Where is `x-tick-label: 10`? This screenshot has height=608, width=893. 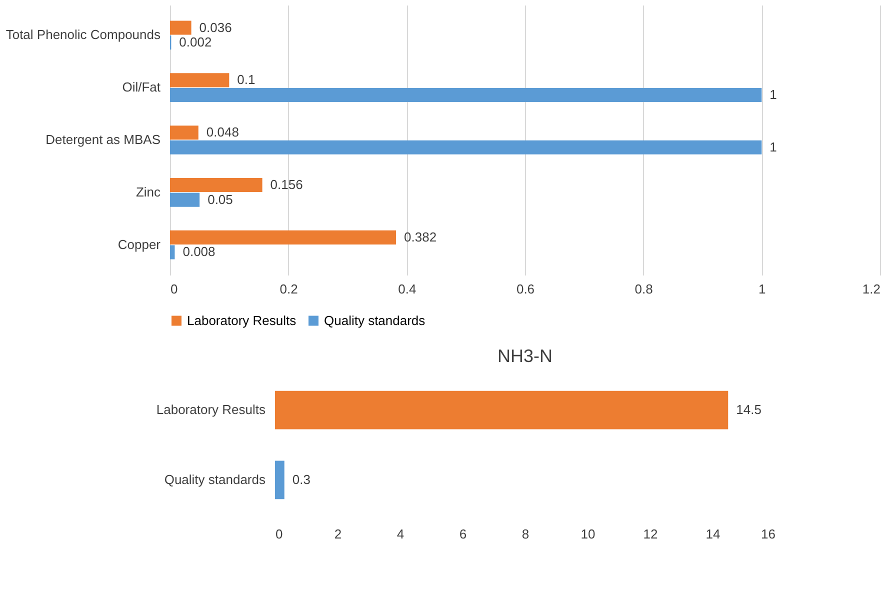
x-tick-label: 10 is located at coordinates (588, 534).